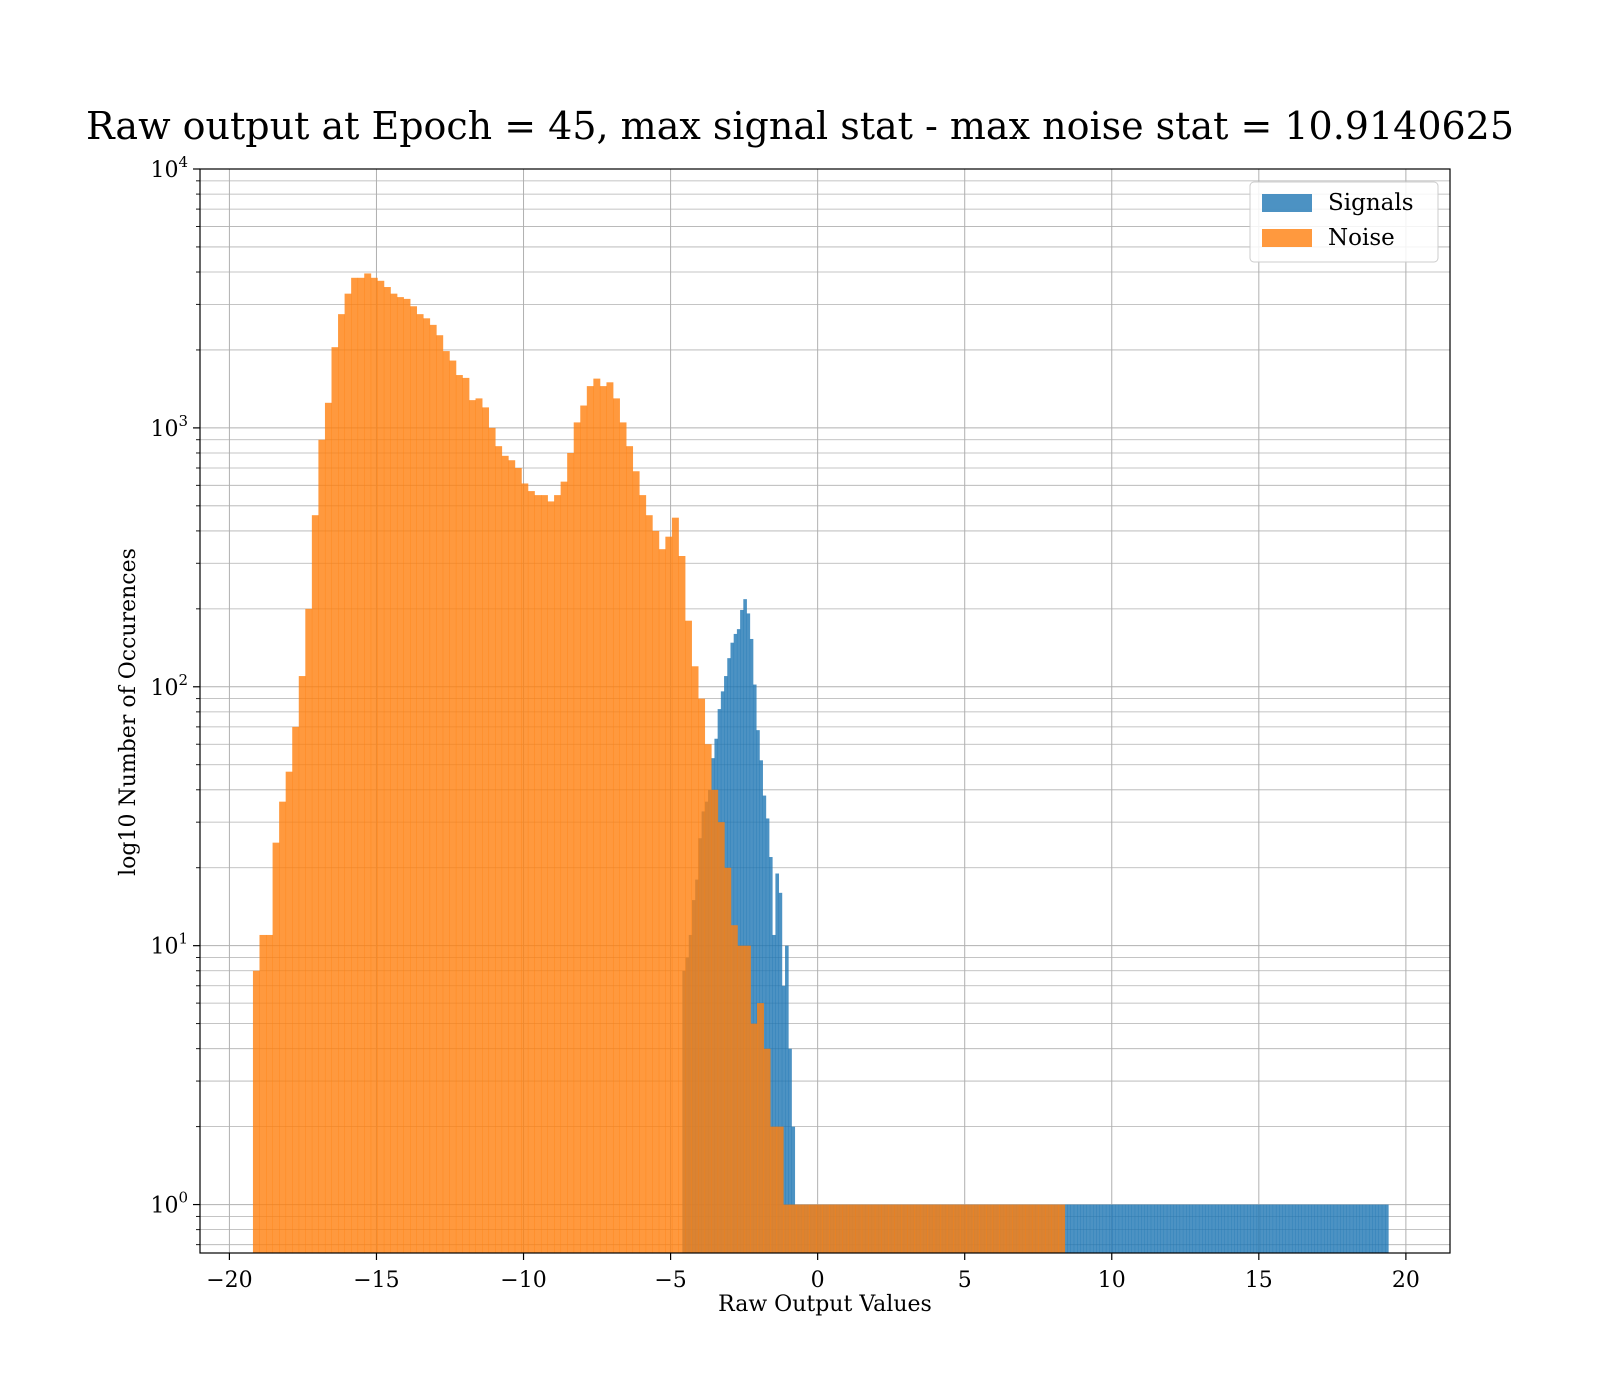  Describe the element at coordinates (825, 1304) in the screenshot. I see `x-axis-label: Raw Output Values` at that location.